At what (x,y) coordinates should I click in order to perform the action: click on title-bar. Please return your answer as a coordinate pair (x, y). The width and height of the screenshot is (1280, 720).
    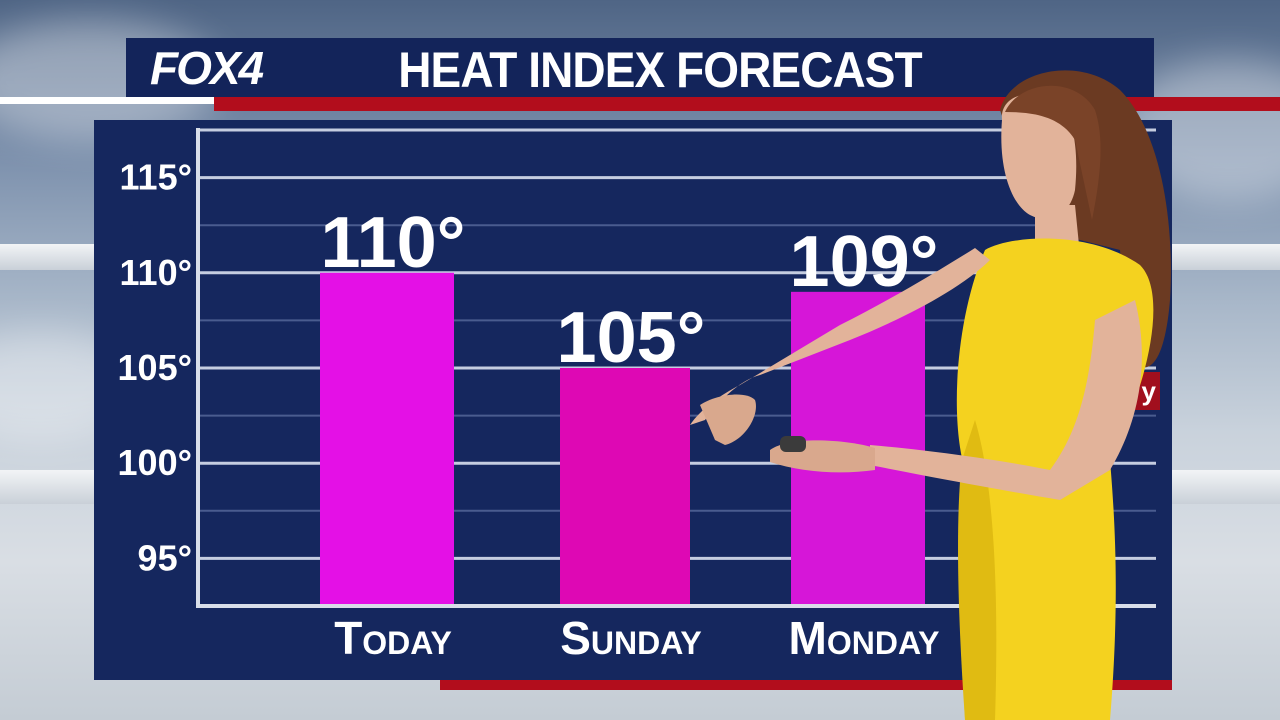
    Looking at the image, I should click on (640, 68).